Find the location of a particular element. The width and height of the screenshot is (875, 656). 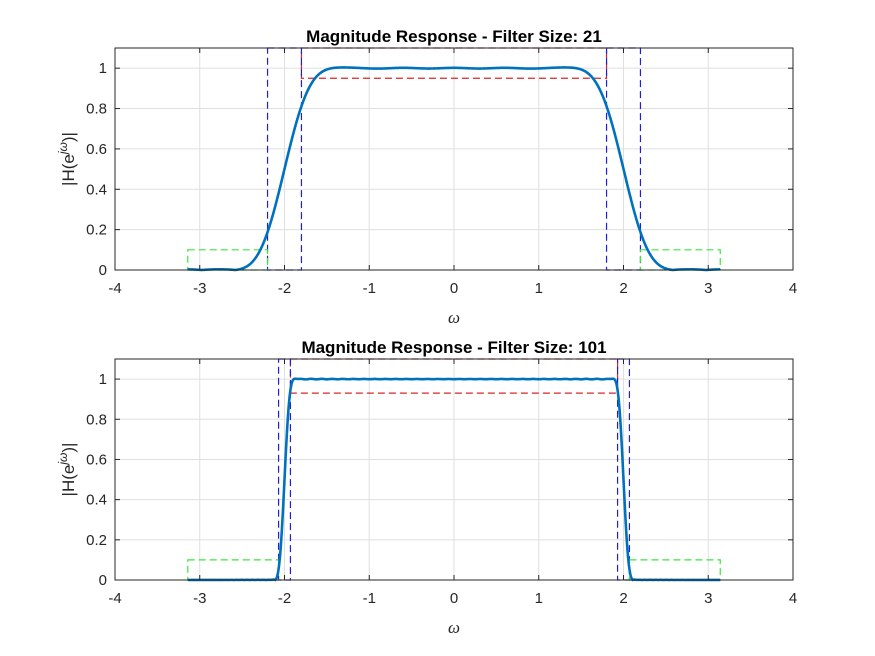

chart-title: Magnitude Response - Filter Size: 21 is located at coordinates (454, 36).